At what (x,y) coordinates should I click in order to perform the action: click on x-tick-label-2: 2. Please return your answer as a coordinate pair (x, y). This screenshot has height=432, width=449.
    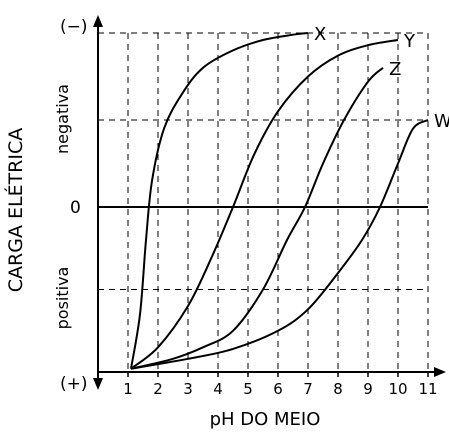
    Looking at the image, I should click on (158, 389).